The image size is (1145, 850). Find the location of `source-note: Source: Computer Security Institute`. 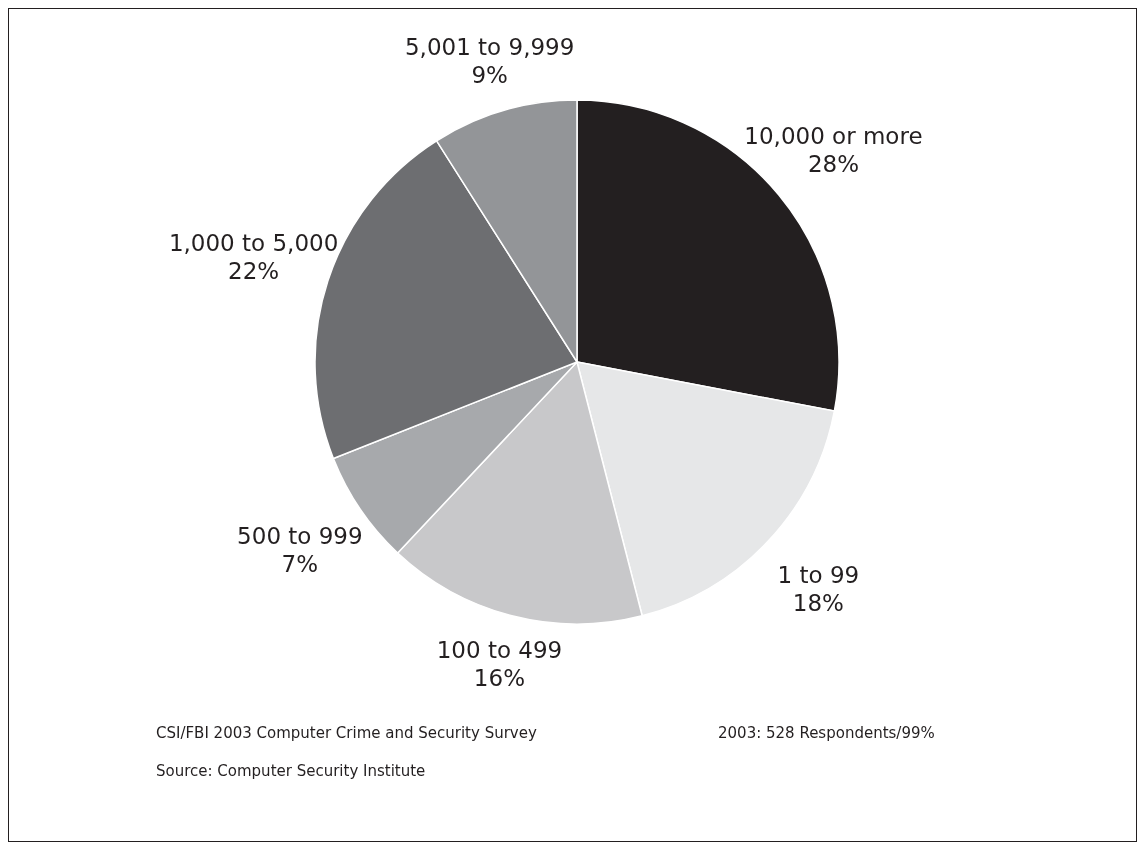

source-note: Source: Computer Security Institute is located at coordinates (291, 771).